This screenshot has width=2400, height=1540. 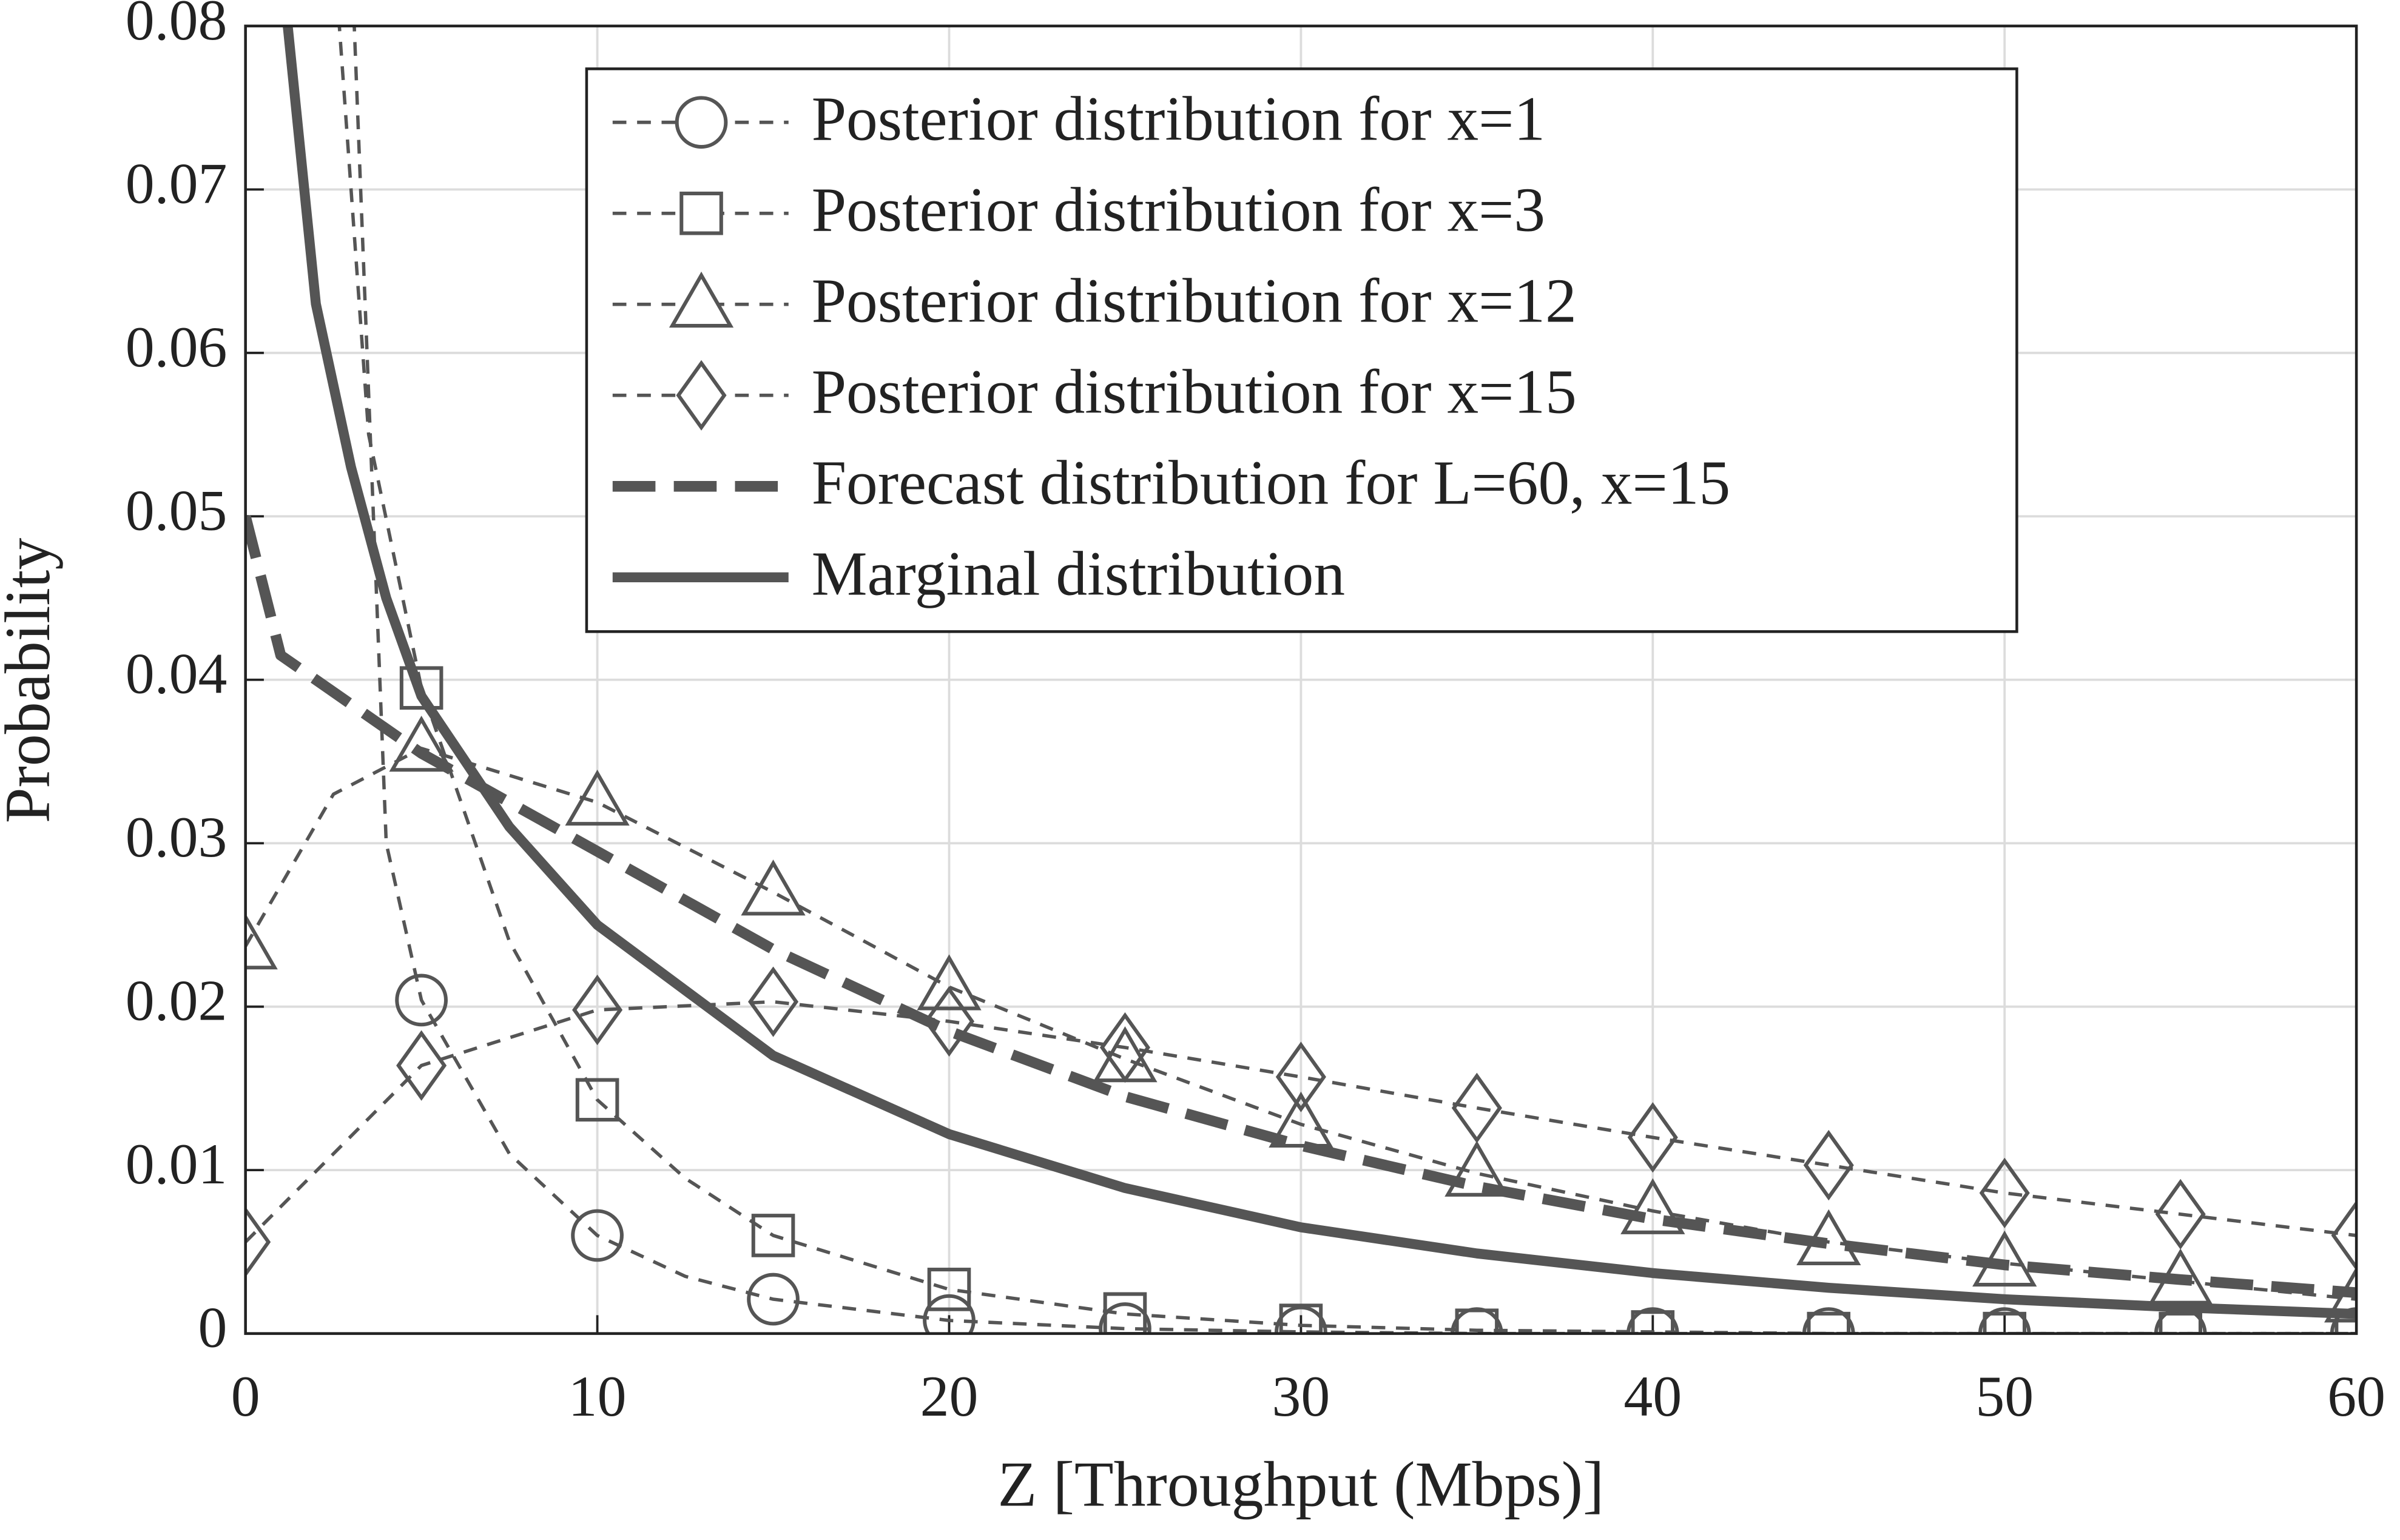 What do you see at coordinates (177, 26) in the screenshot?
I see `y-tick-label: 0.08` at bounding box center [177, 26].